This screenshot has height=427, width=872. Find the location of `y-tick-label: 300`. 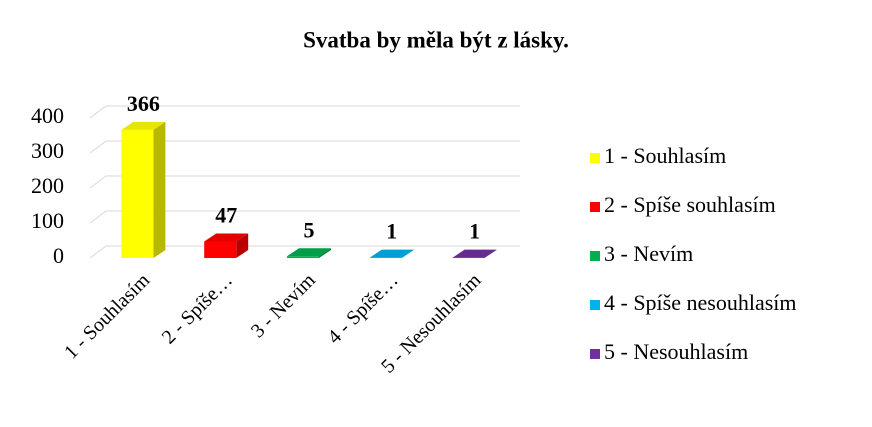

y-tick-label: 300 is located at coordinates (47, 150).